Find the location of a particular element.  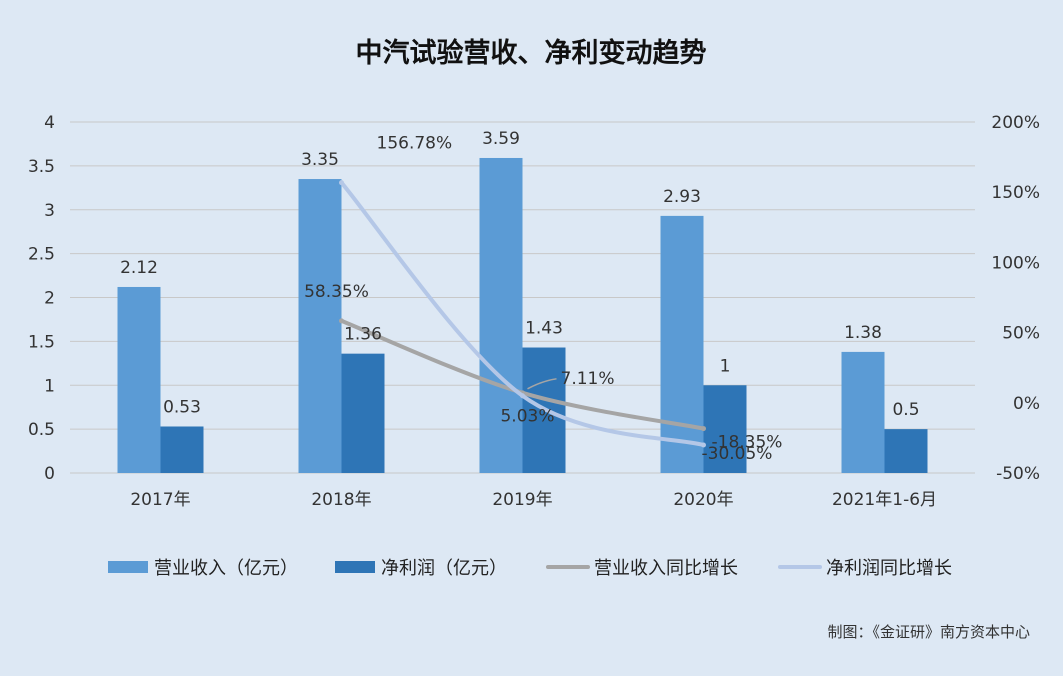

left-tick-label: 1.5 is located at coordinates (41, 342).